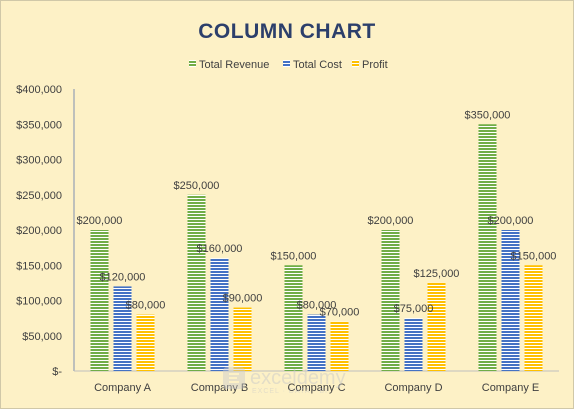  Describe the element at coordinates (413, 388) in the screenshot. I see `x-tick-label: Company D` at that location.